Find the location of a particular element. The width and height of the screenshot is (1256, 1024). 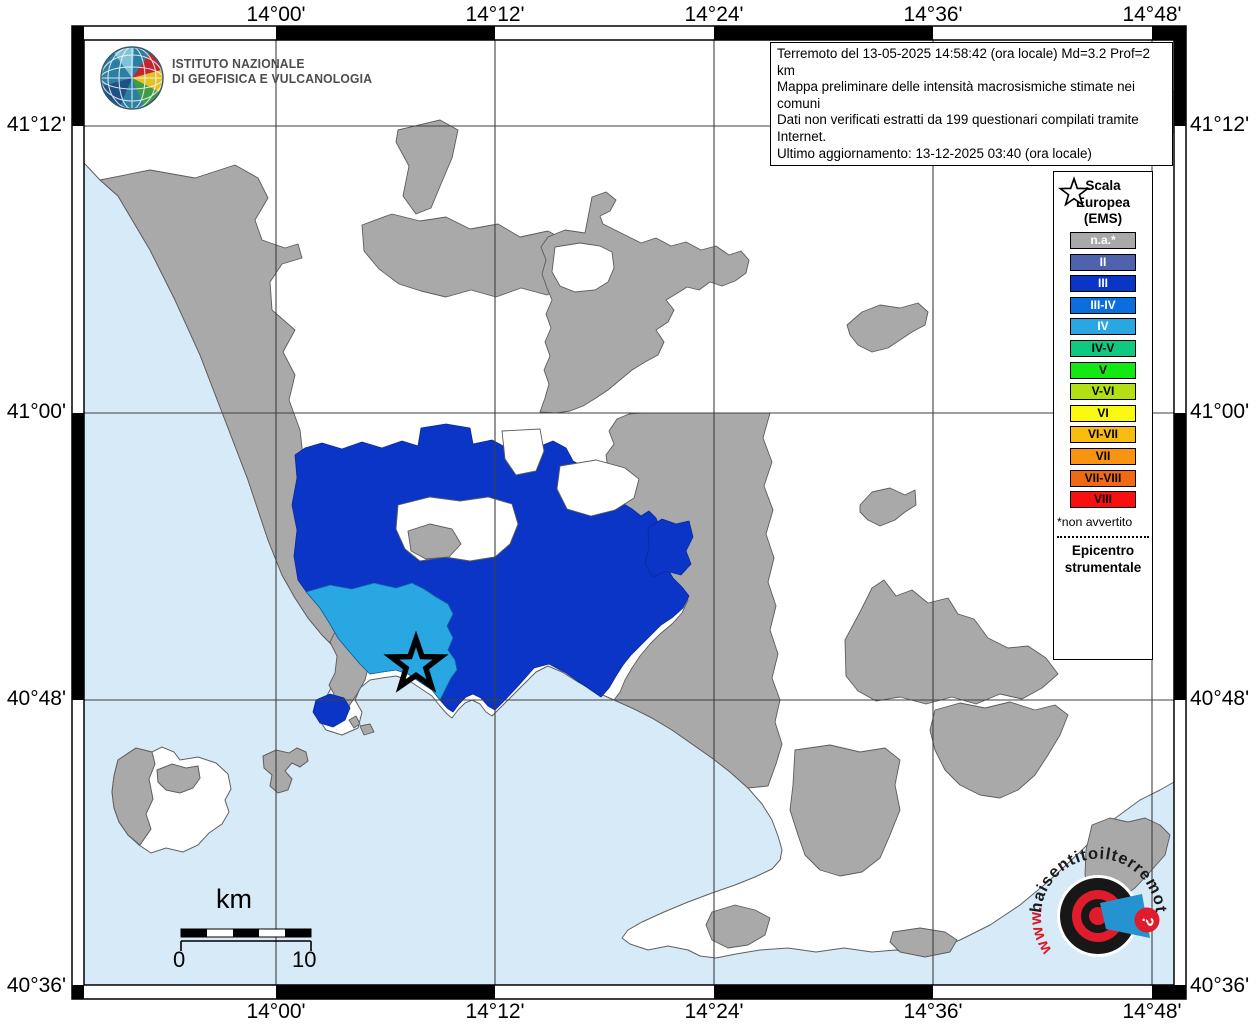

scale-bar-end: 10 is located at coordinates (304, 959).